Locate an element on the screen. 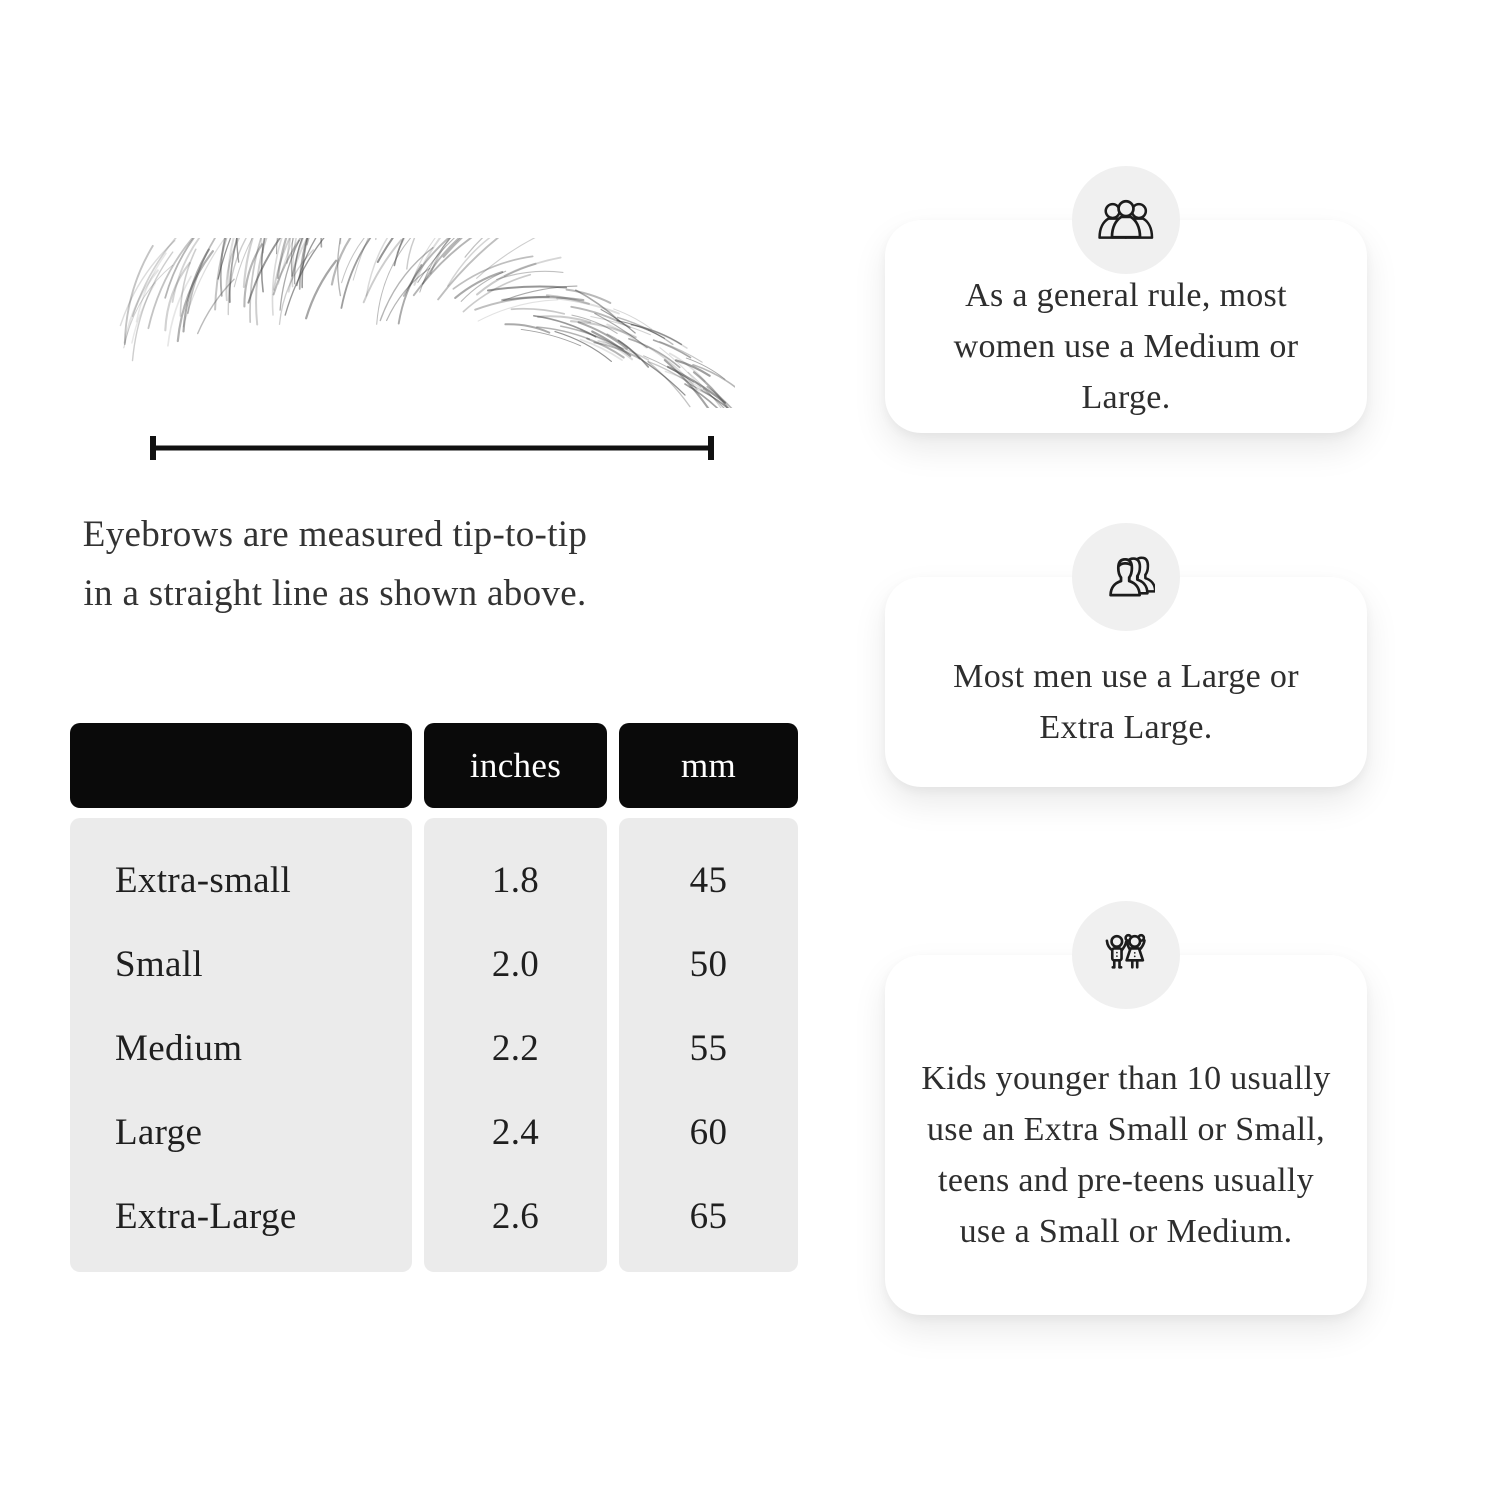 The width and height of the screenshot is (1500, 1500). men-icon-badge is located at coordinates (1126, 577).